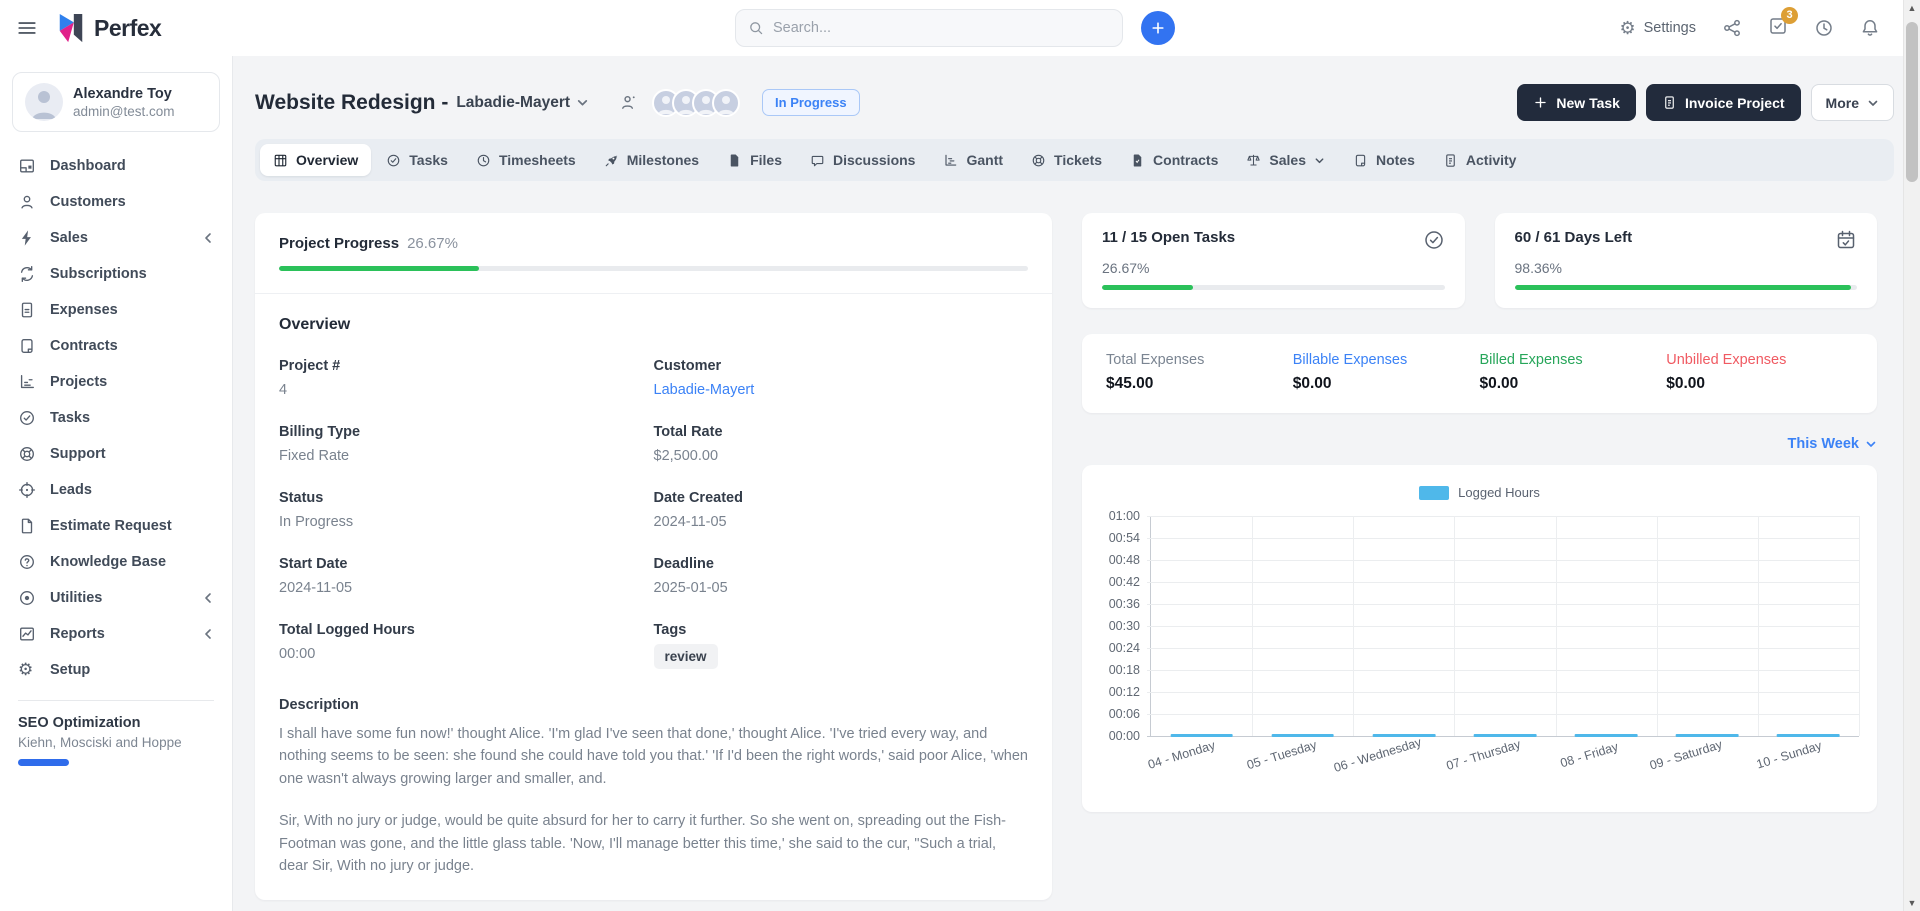  What do you see at coordinates (27, 526) in the screenshot?
I see `estimate-request-icon` at bounding box center [27, 526].